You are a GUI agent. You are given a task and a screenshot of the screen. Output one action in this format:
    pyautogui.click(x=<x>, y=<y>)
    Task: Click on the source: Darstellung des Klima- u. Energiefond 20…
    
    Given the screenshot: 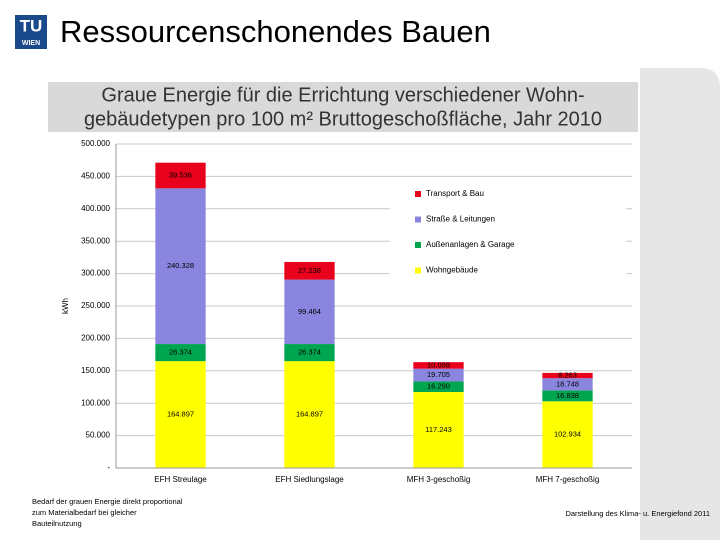 What is the action you would take?
    pyautogui.click(x=637, y=513)
    